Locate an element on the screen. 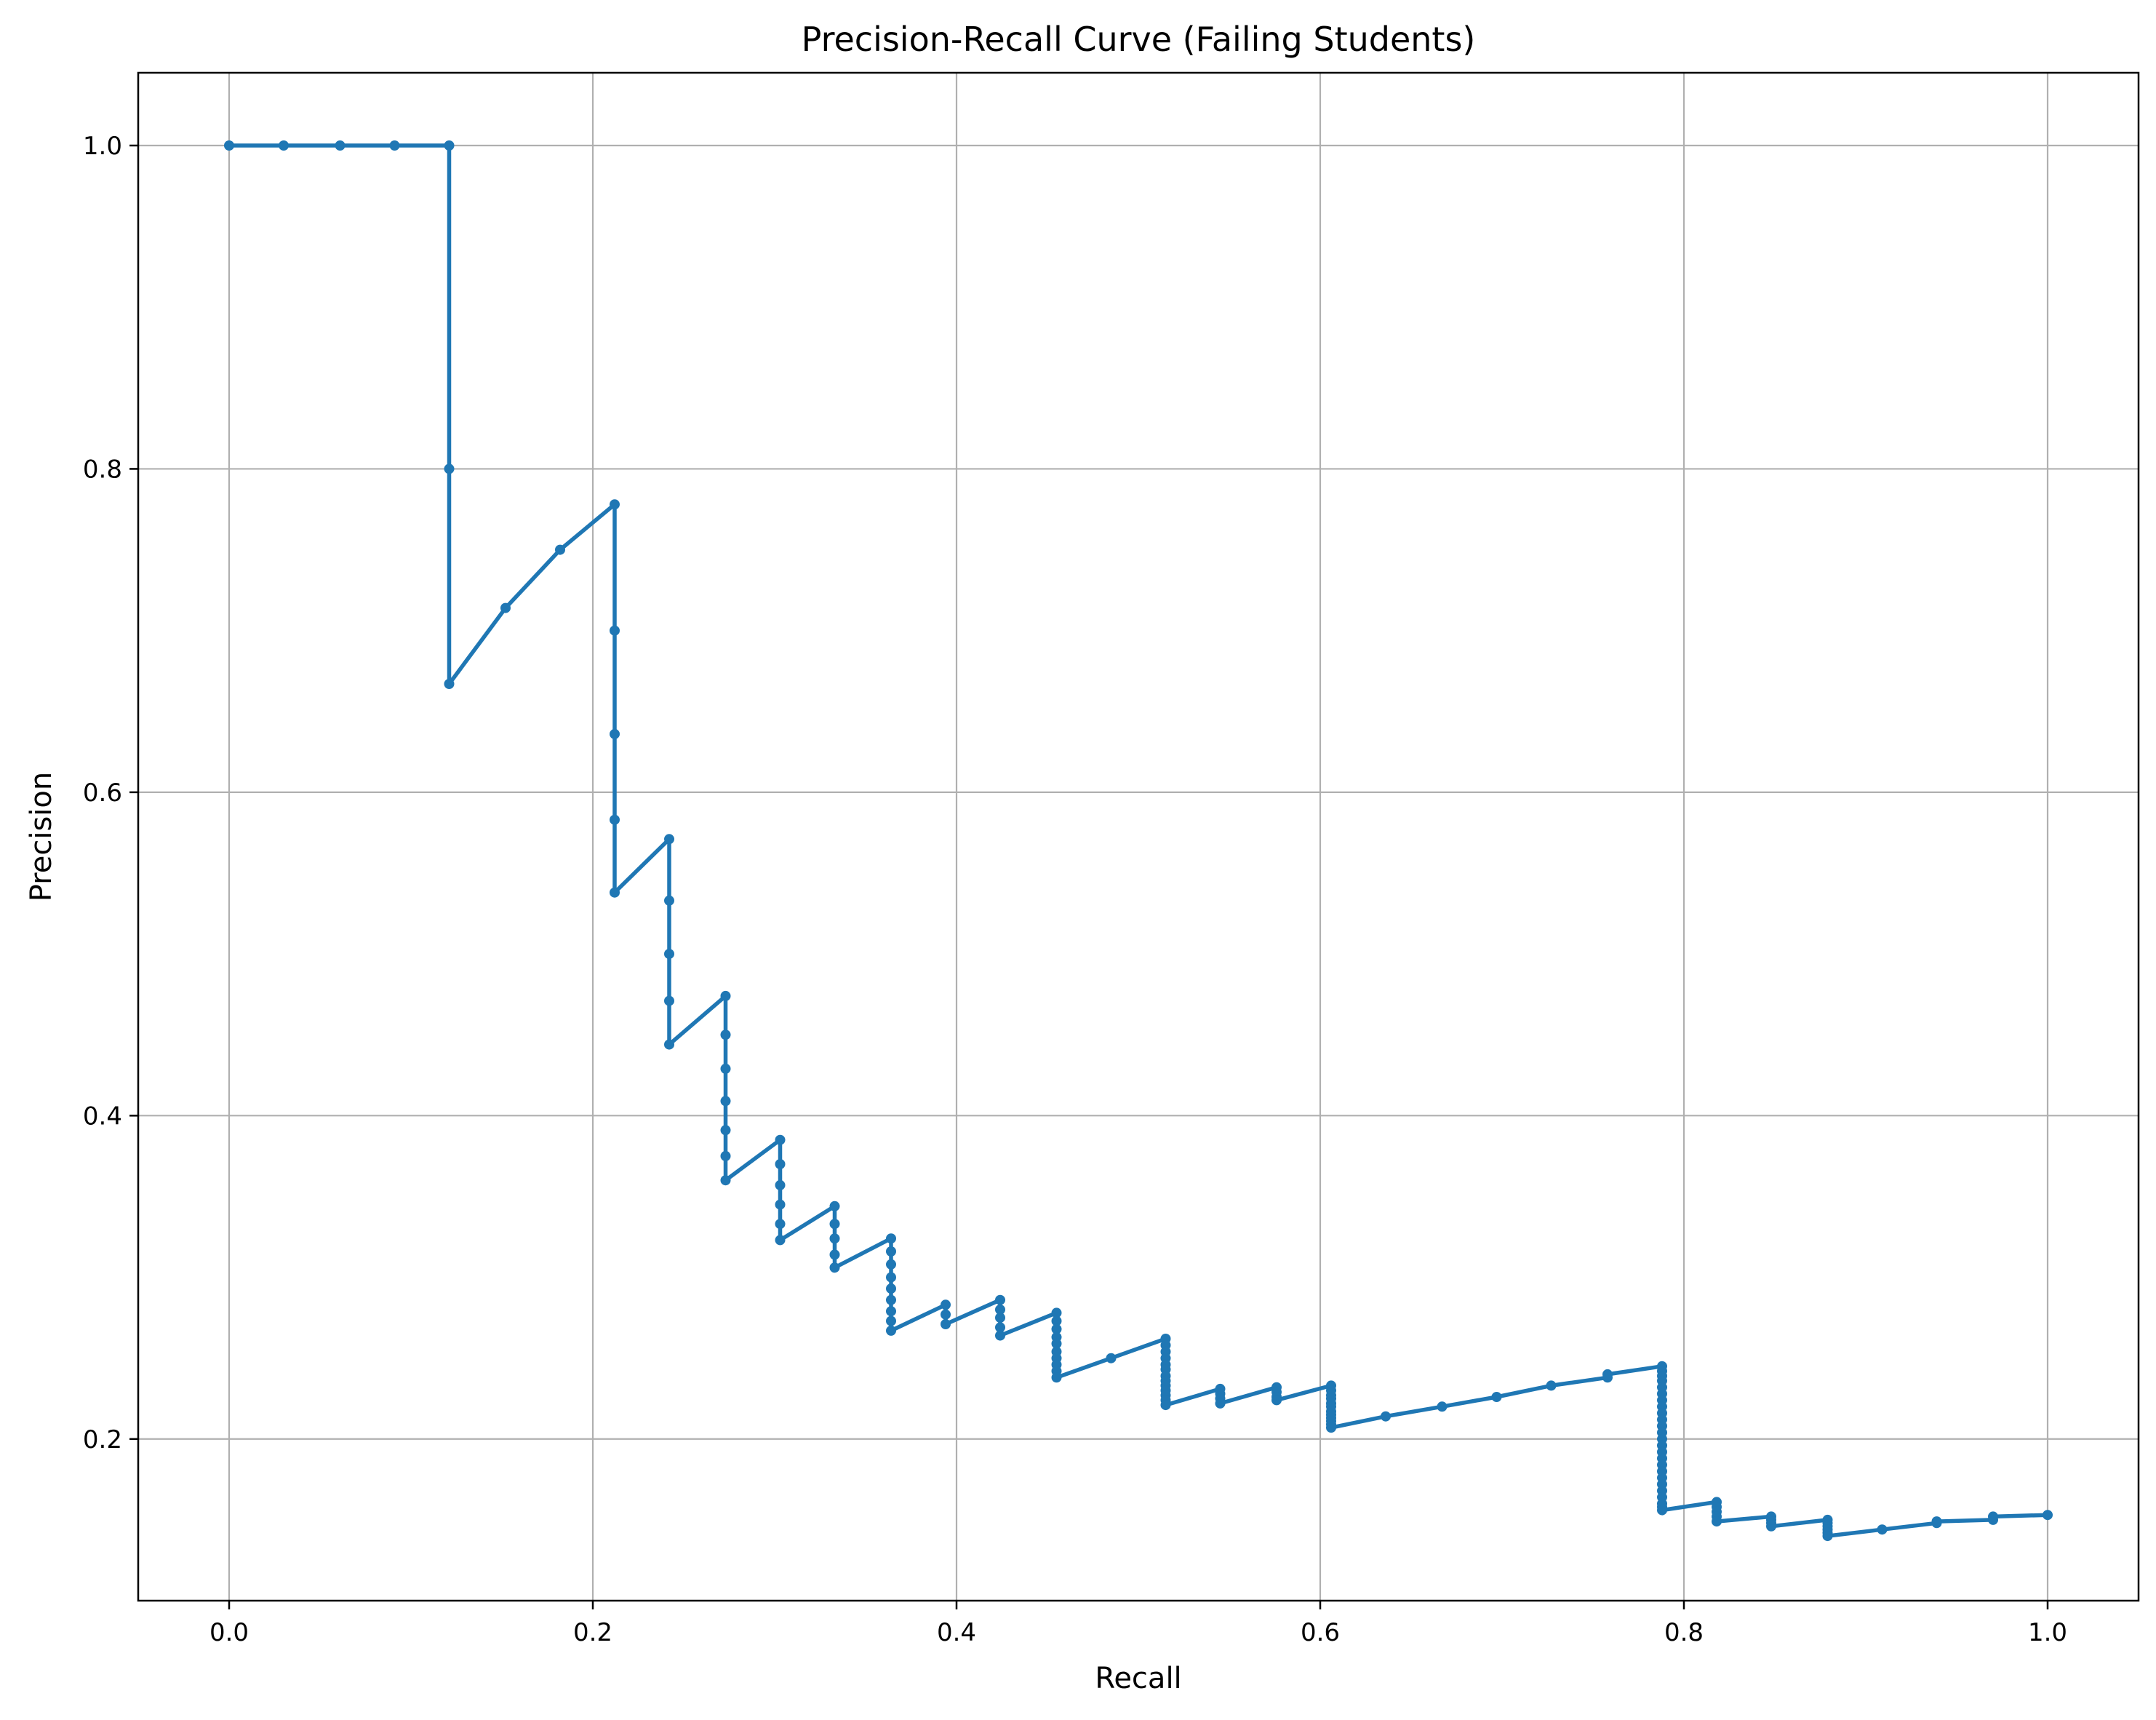 Image resolution: width=2156 pixels, height=1720 pixels. x-tick-label: 0.0 is located at coordinates (229, 1633).